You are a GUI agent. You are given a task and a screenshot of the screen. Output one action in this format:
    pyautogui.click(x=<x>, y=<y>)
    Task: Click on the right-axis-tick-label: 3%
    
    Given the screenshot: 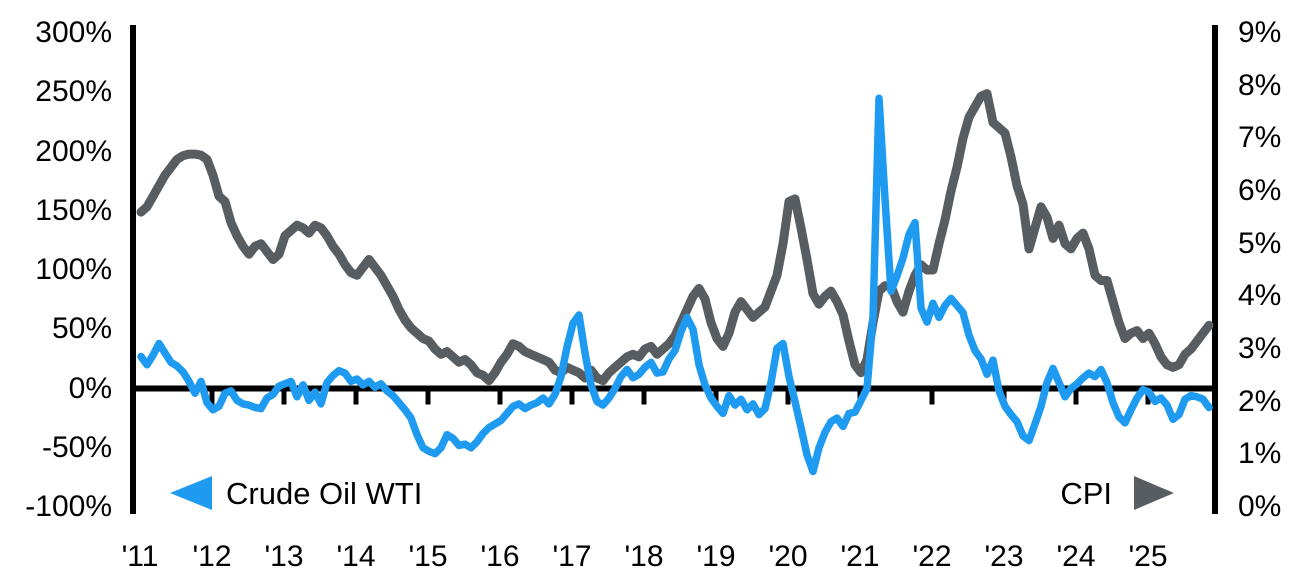 What is the action you would take?
    pyautogui.click(x=1260, y=348)
    